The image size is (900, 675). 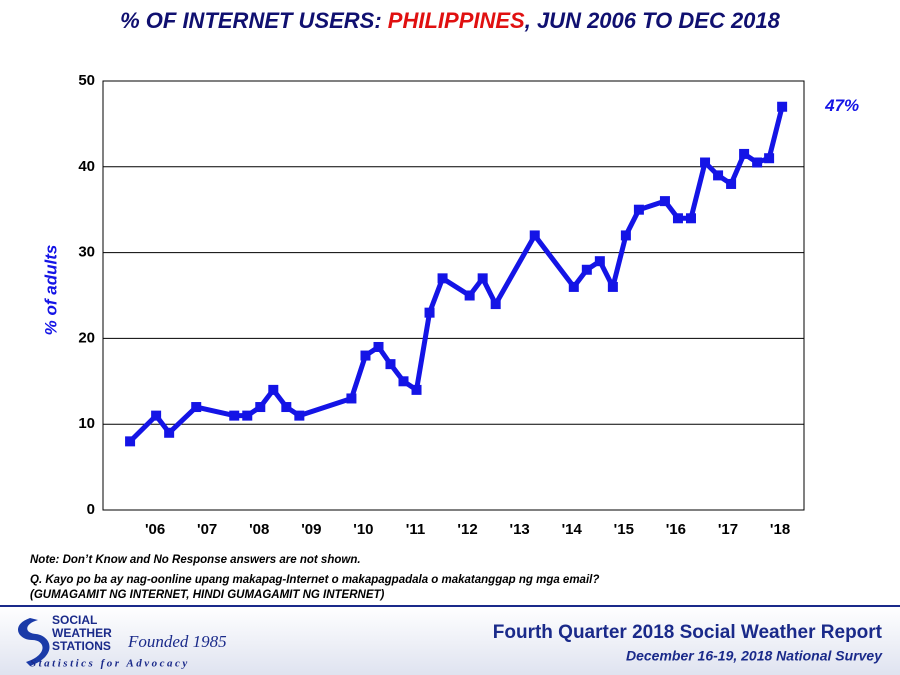 I want to click on x-tick-label: '06, so click(x=155, y=529).